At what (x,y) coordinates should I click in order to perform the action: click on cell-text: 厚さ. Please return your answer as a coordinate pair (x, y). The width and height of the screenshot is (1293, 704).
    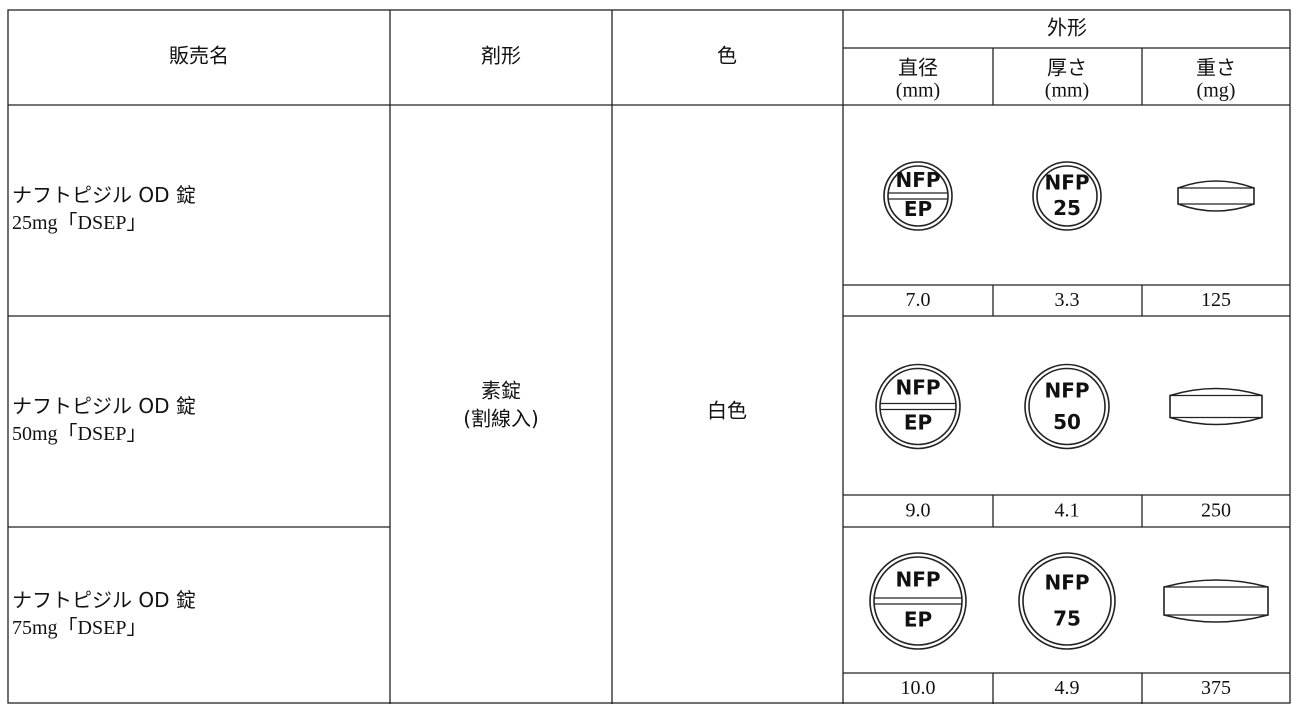
    Looking at the image, I should click on (1067, 68).